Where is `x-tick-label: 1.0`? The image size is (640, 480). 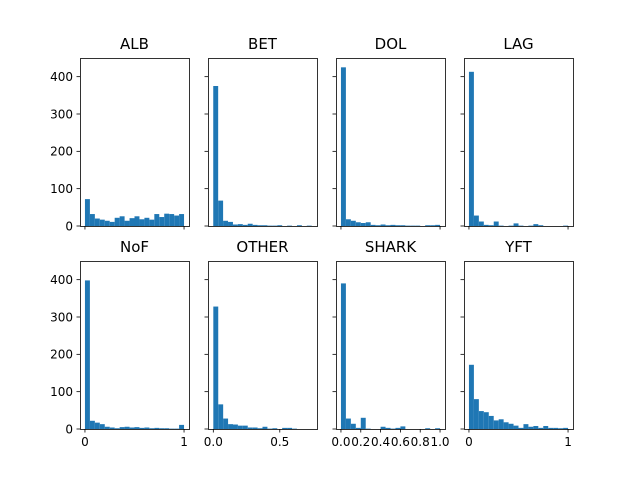
x-tick-label: 1.0 is located at coordinates (439, 442).